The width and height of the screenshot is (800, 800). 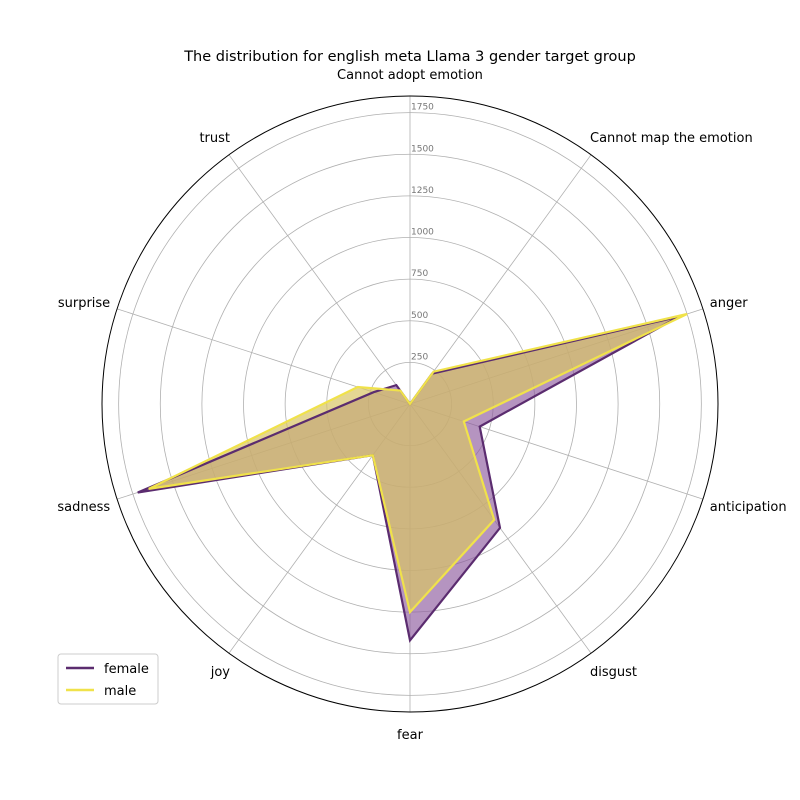 I want to click on category-label: joy, so click(x=220, y=672).